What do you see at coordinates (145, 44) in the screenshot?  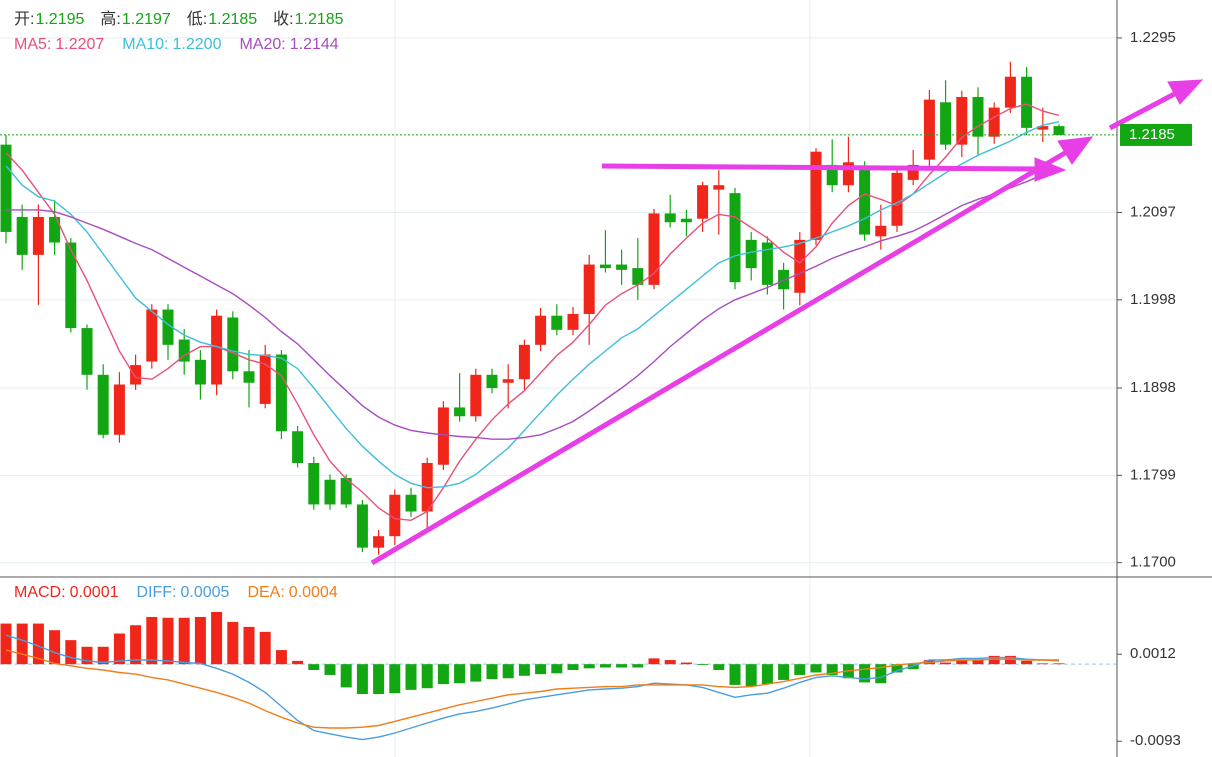 I see `legend-name: MA10:` at bounding box center [145, 44].